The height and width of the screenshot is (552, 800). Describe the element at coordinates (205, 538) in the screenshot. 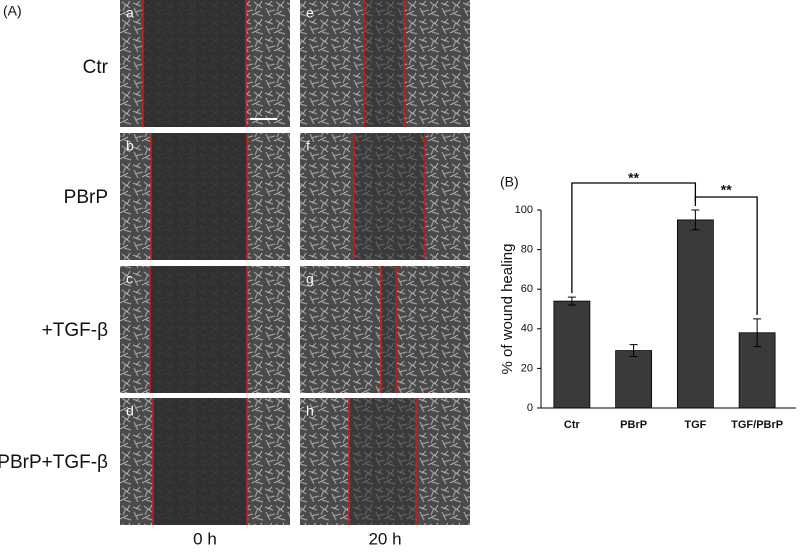

I see `column-label: 0 h` at that location.